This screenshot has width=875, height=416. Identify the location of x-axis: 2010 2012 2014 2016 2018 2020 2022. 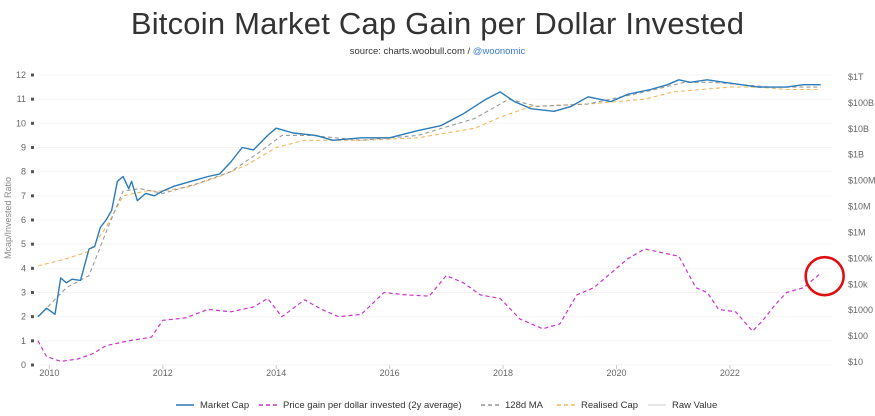
(389, 371).